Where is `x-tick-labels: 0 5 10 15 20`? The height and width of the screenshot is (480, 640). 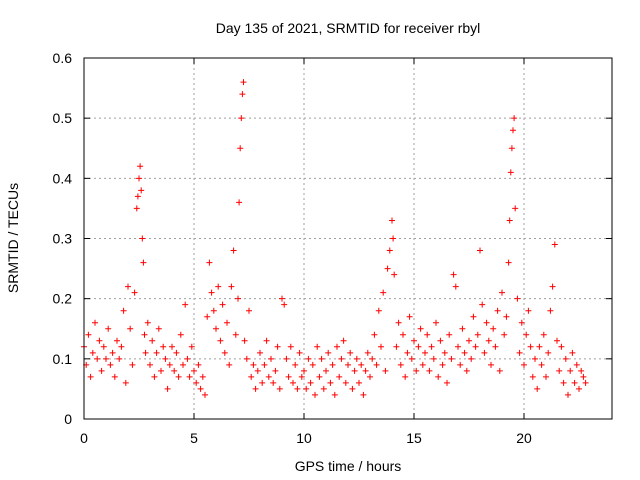 x-tick-labels: 0 5 10 15 20 is located at coordinates (306, 438).